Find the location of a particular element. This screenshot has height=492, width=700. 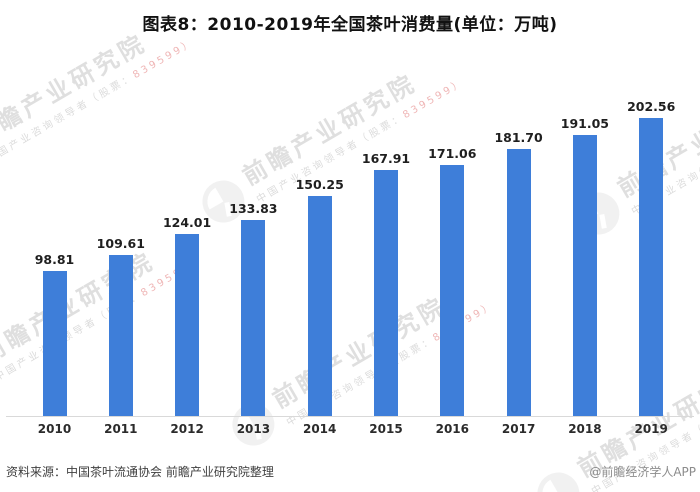

bar-2013 is located at coordinates (253, 318).